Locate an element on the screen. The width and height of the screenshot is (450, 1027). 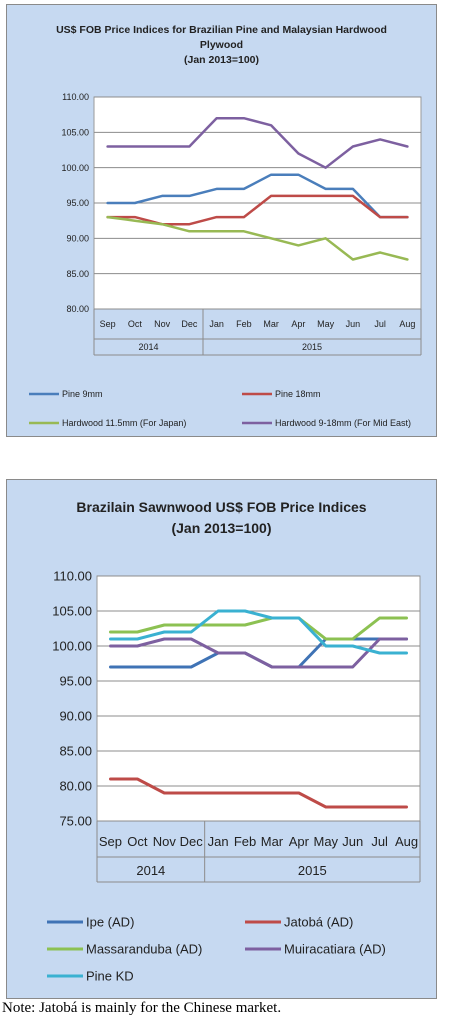
chart-title-line: Plywood is located at coordinates (221, 45).